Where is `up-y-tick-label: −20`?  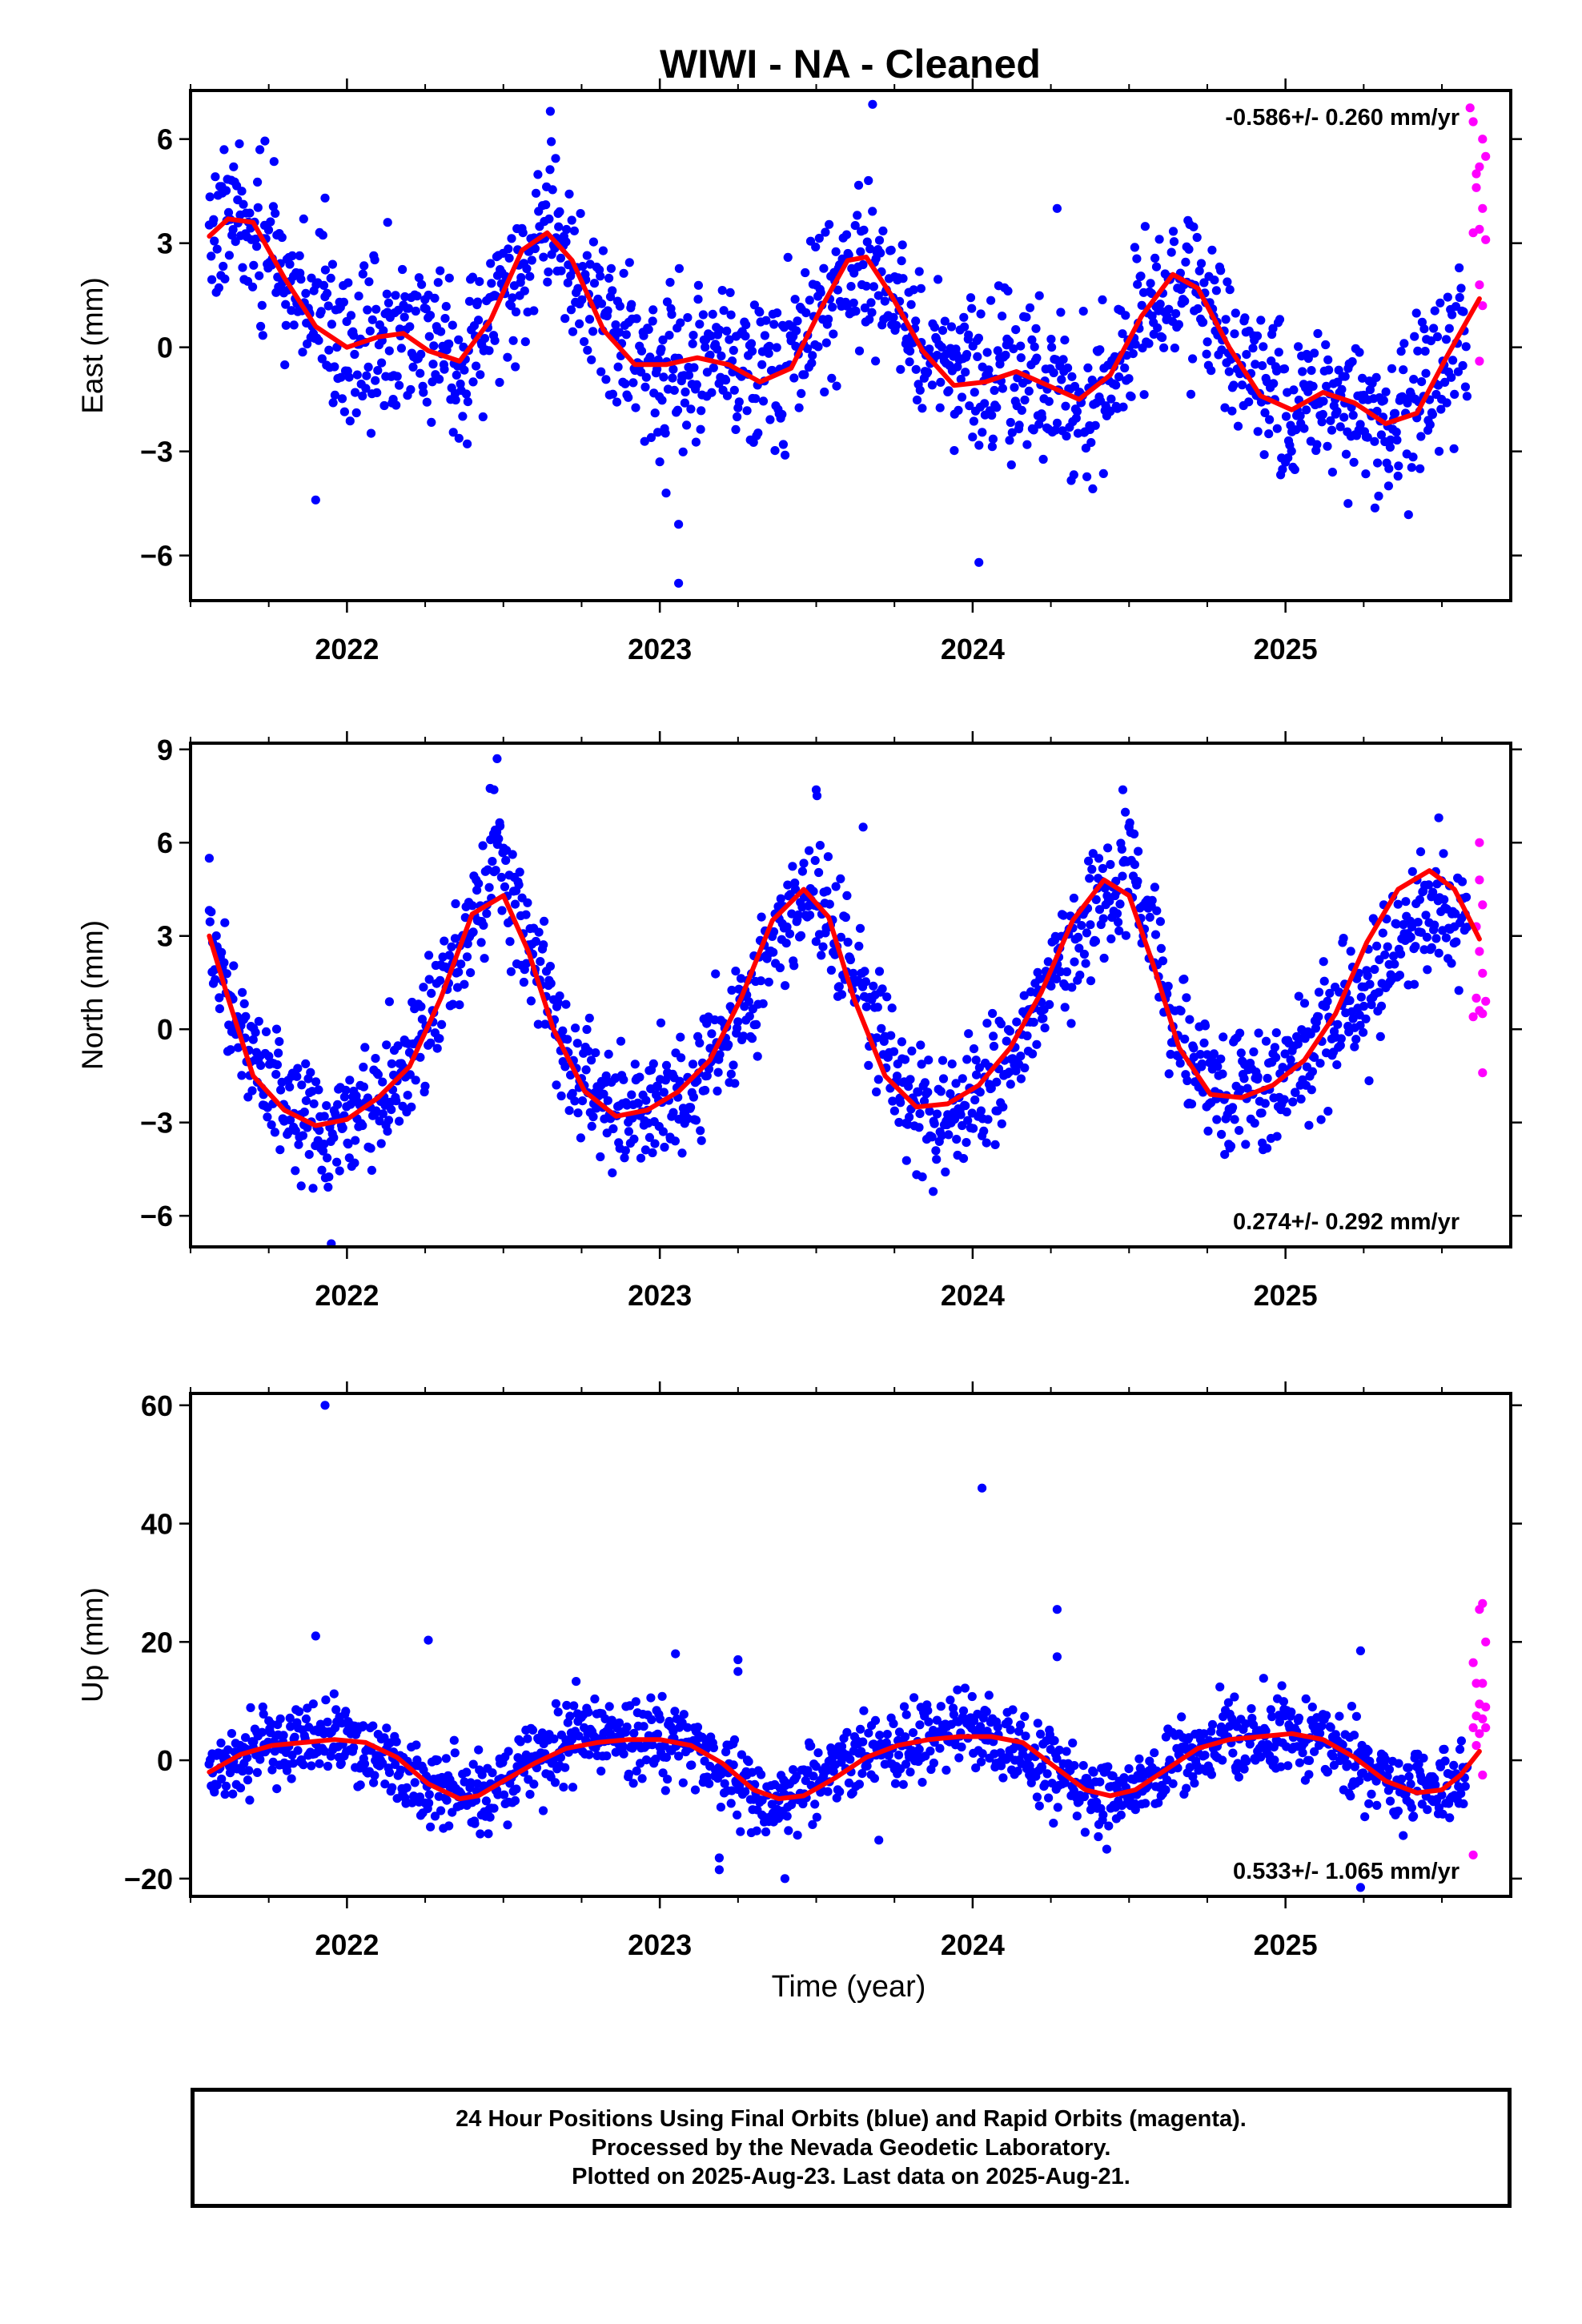
up-y-tick-label: −20 is located at coordinates (148, 1879).